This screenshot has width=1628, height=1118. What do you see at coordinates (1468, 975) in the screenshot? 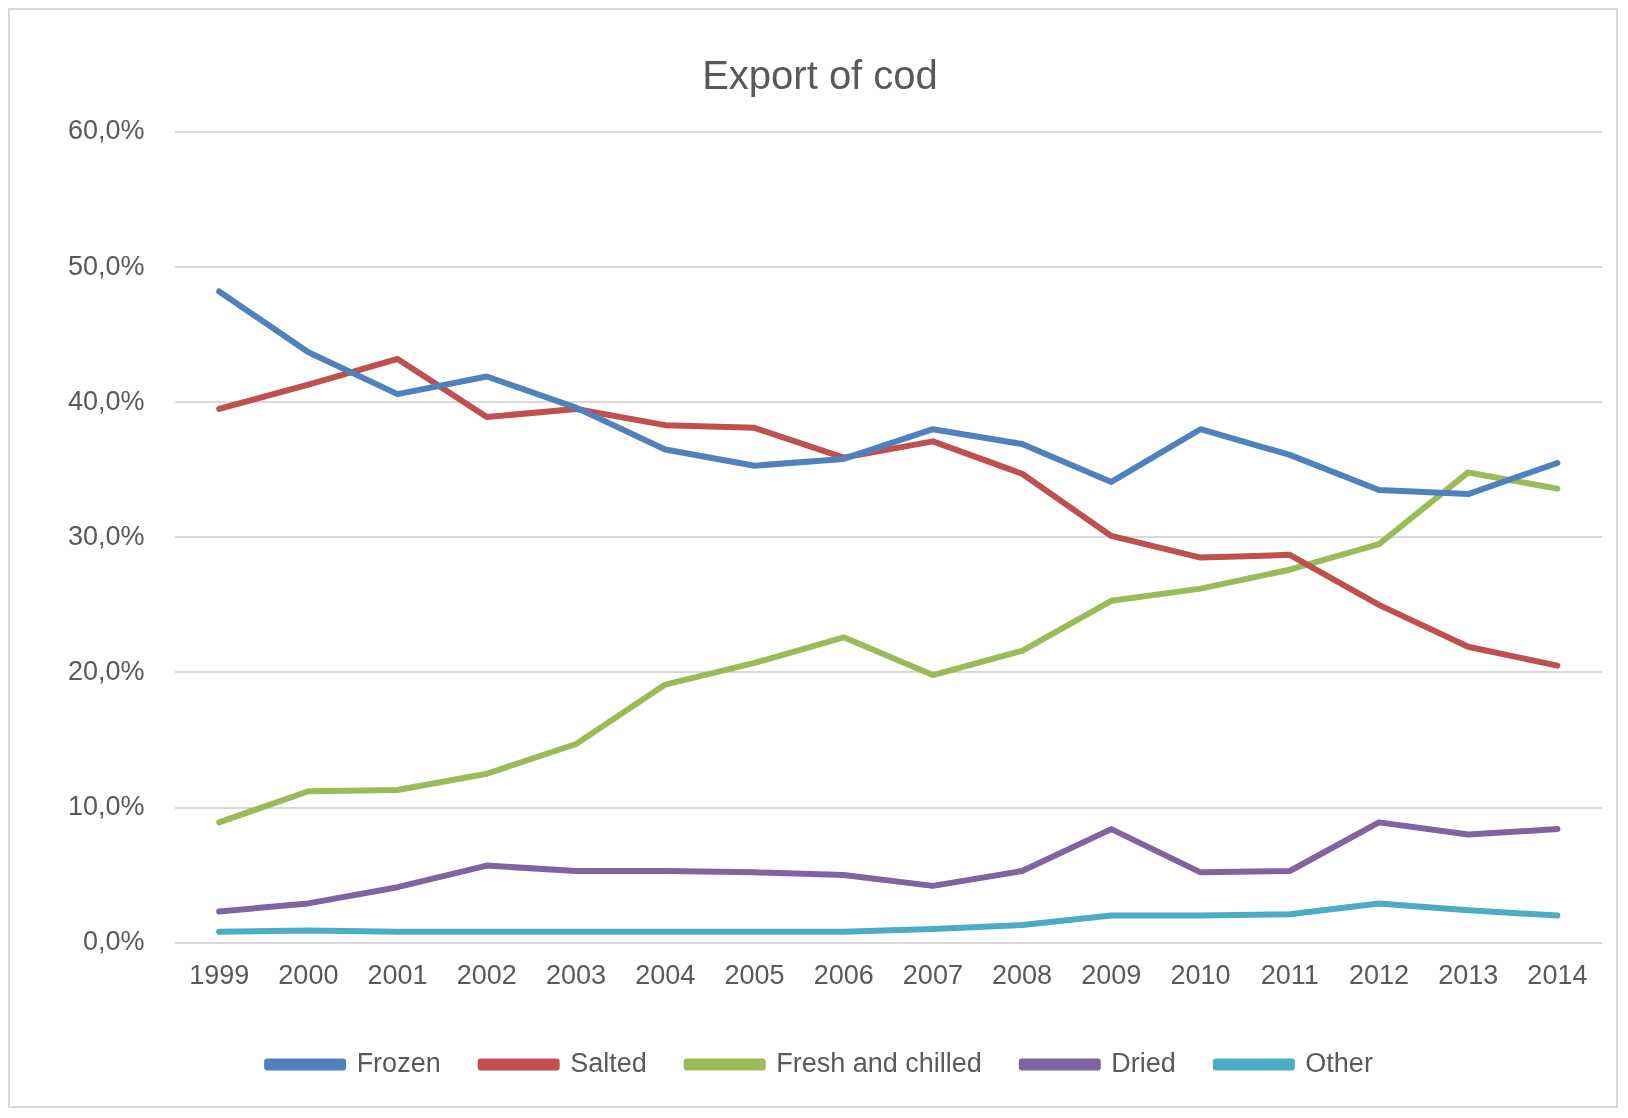
I see `x-tick-label: 2013` at bounding box center [1468, 975].